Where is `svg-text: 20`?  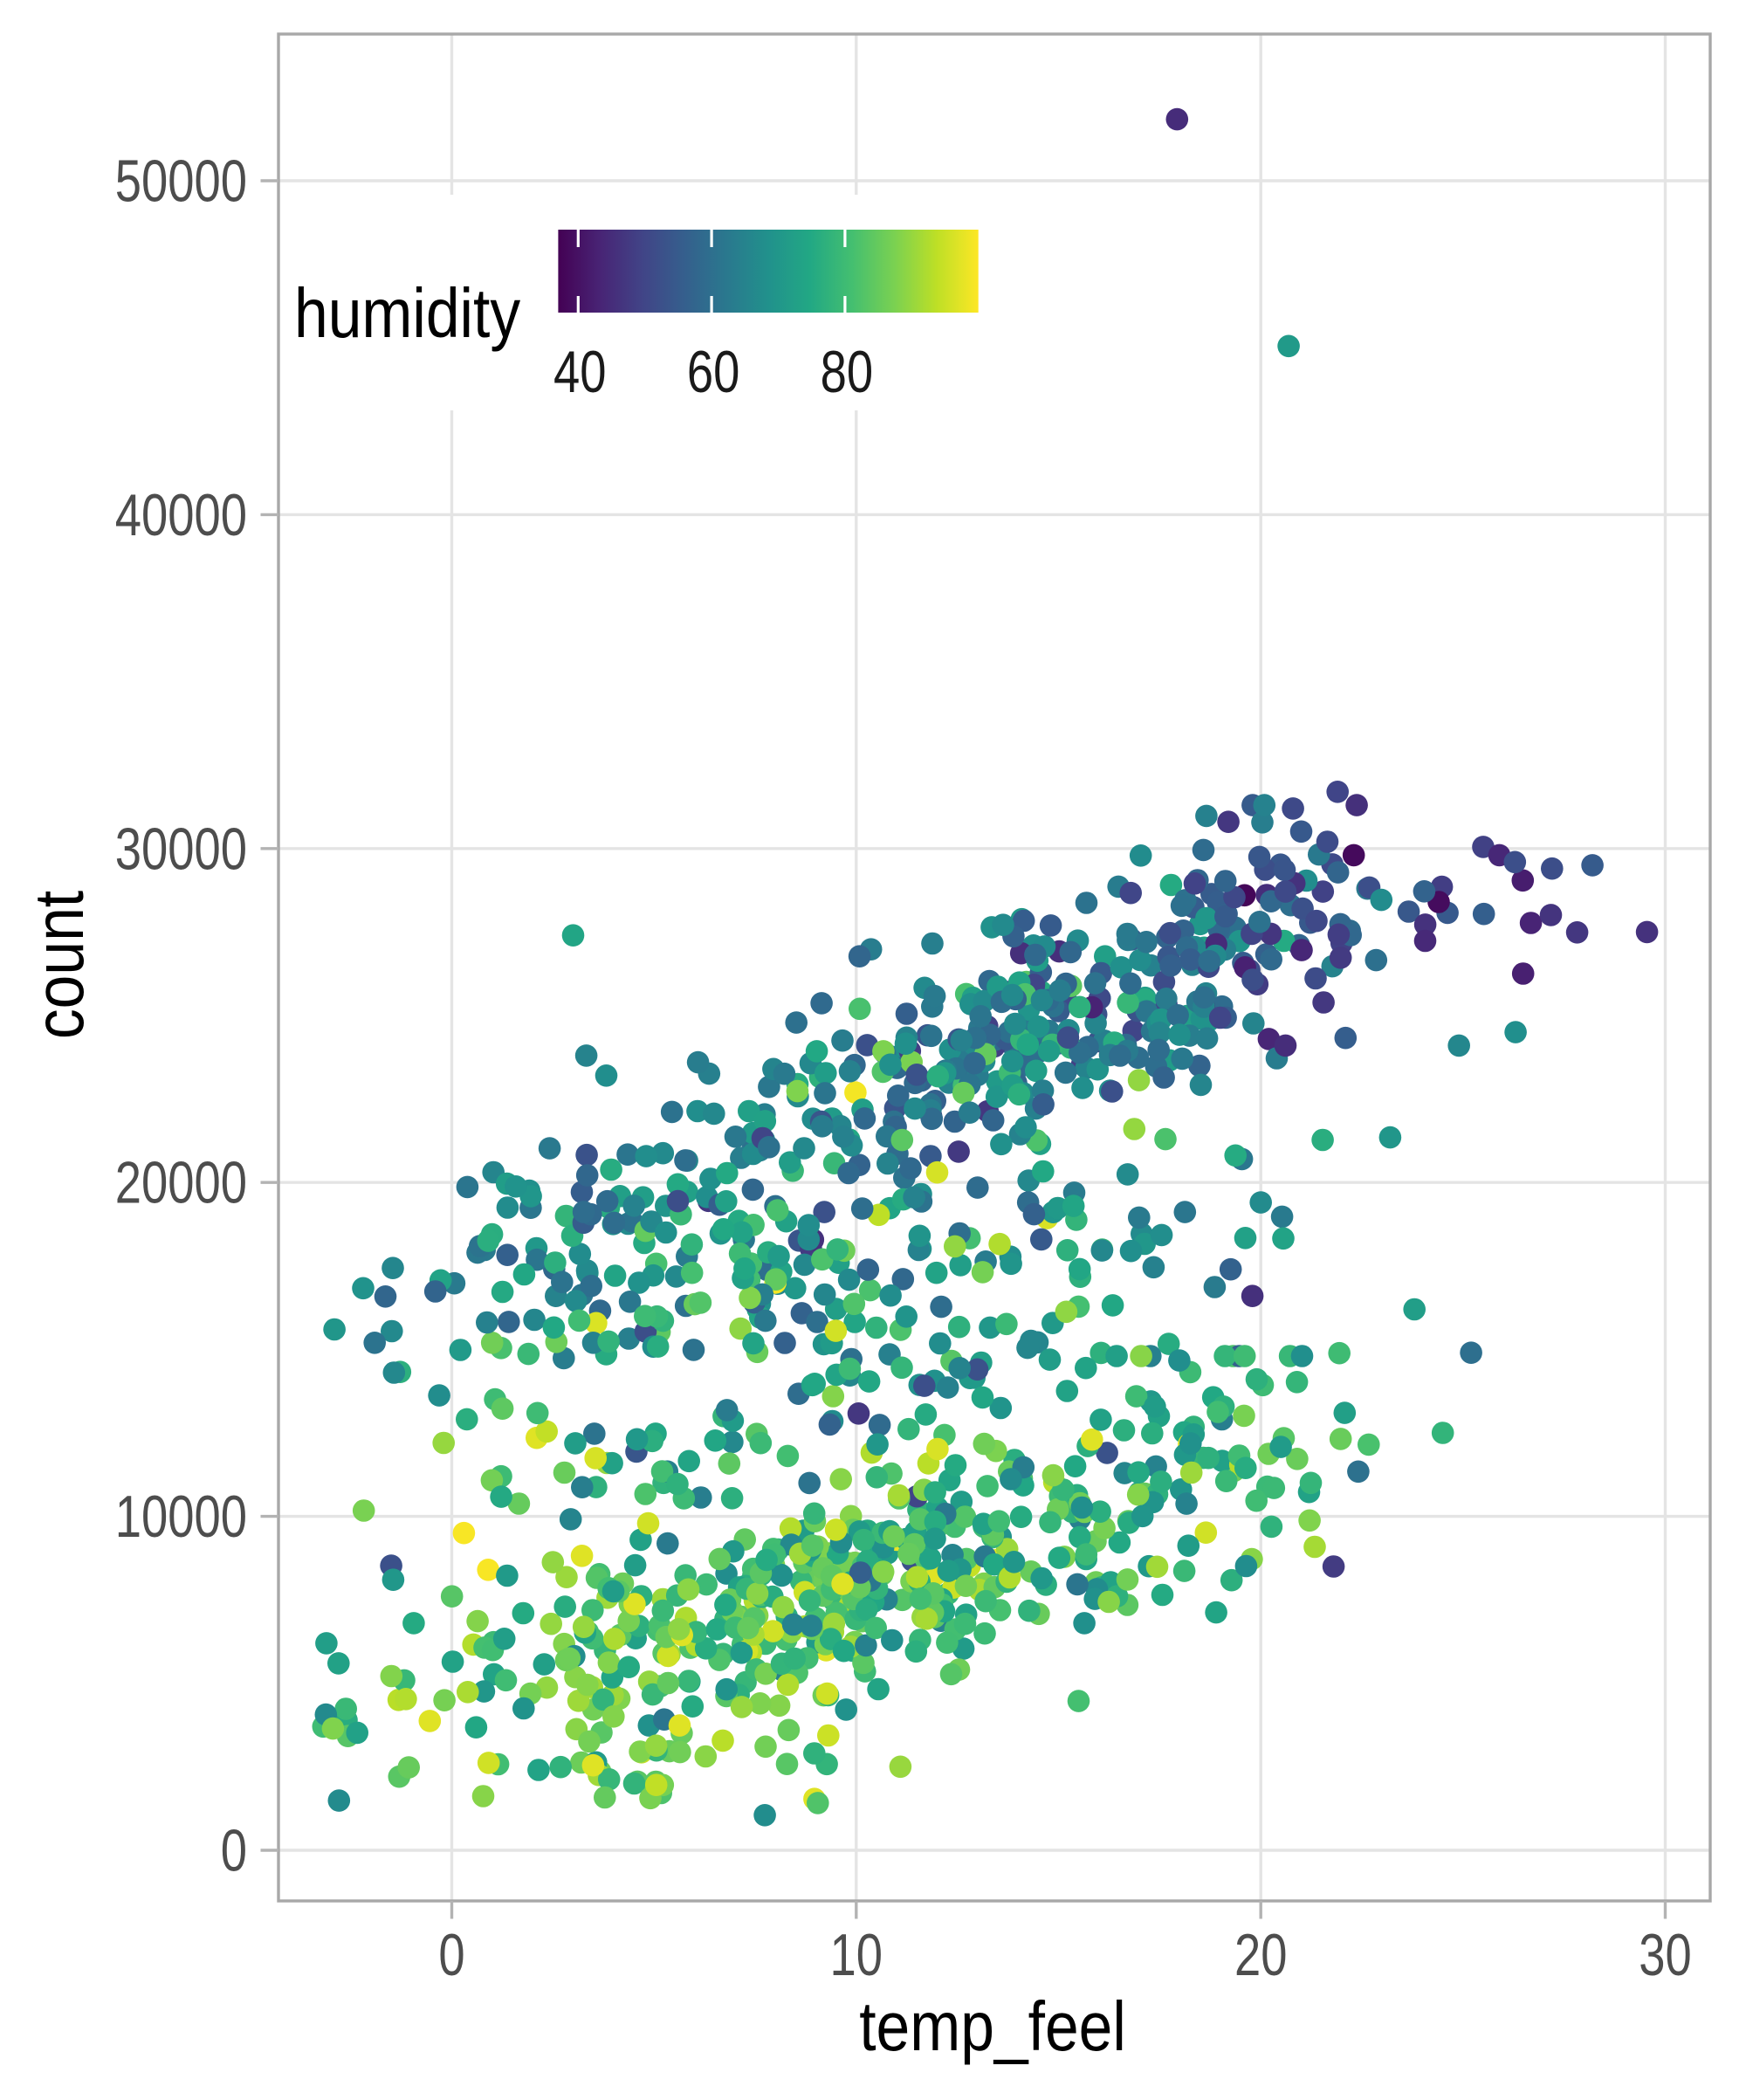 svg-text: 20 is located at coordinates (1261, 1955).